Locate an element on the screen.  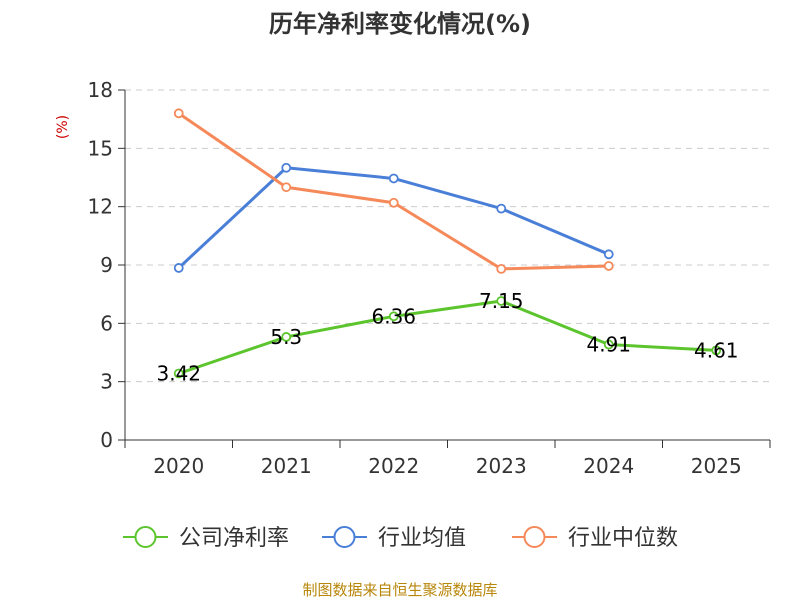
y-tick-label-15: 15 is located at coordinates (100, 148).